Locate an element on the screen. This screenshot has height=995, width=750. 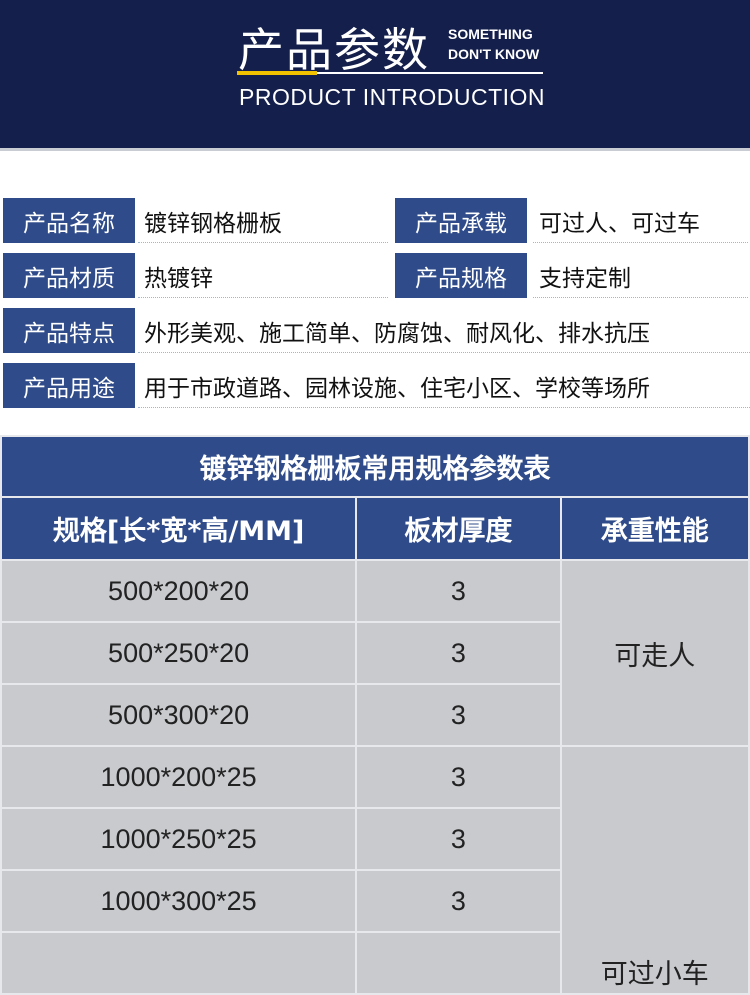
accent-bar is located at coordinates (277, 73).